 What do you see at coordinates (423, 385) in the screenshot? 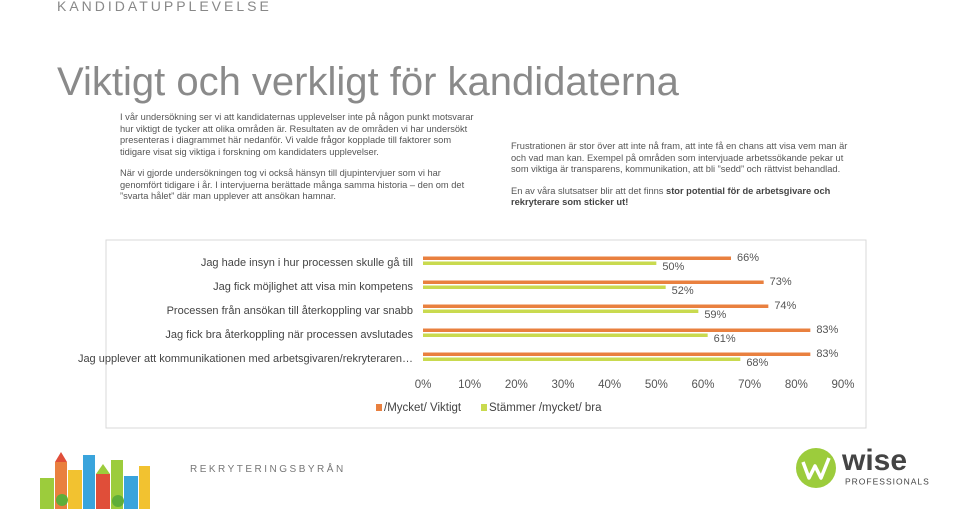
I see `x-tick-label: 0%` at bounding box center [423, 385].